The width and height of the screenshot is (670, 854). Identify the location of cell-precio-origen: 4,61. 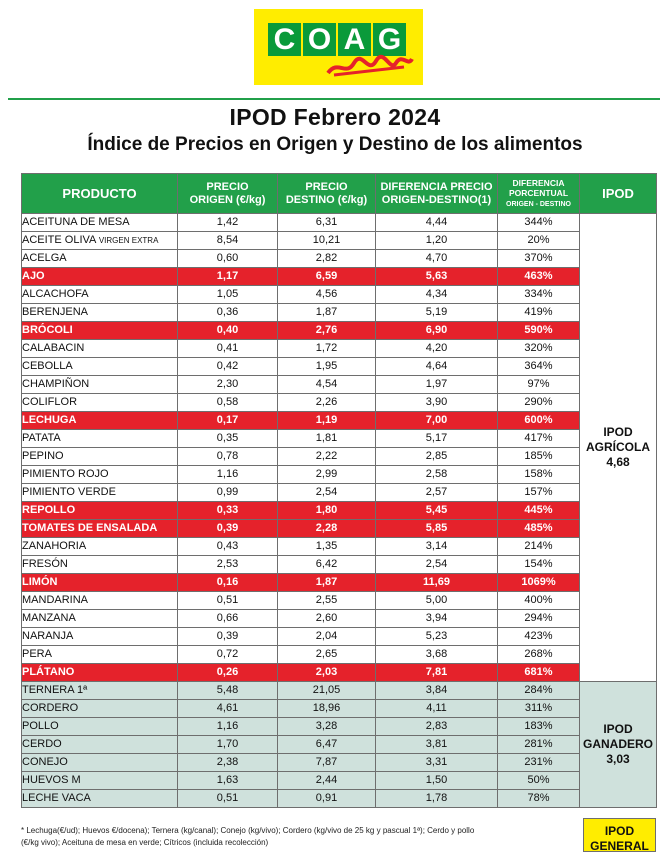
(227, 708).